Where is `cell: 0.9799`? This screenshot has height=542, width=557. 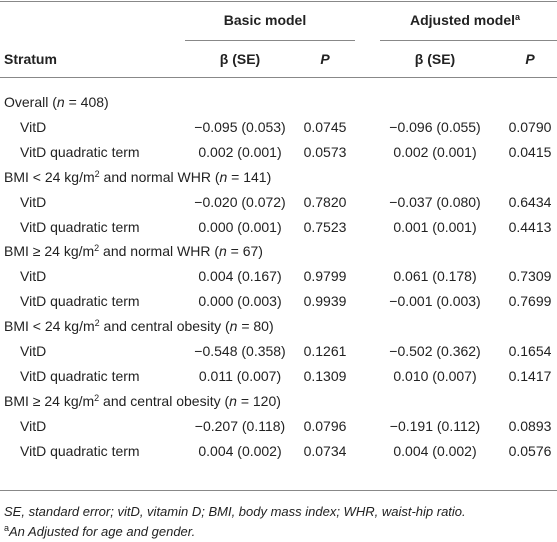 cell: 0.9799 is located at coordinates (325, 276).